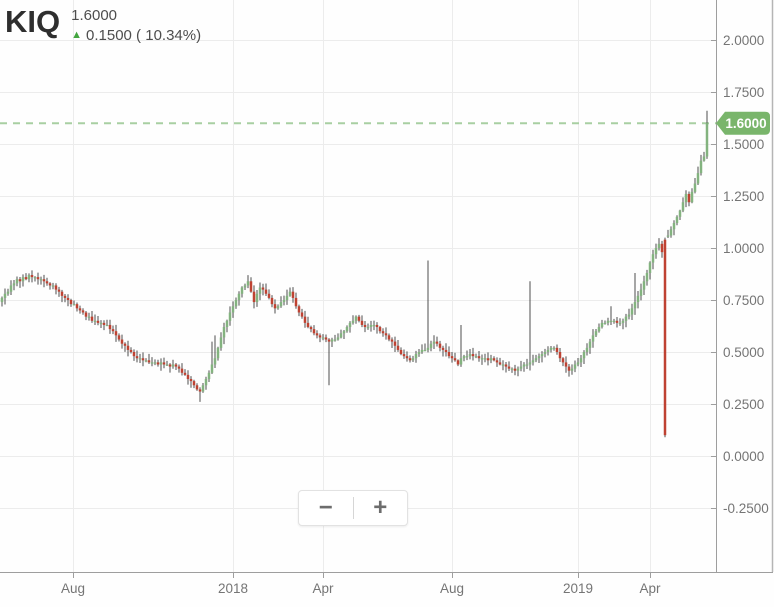  Describe the element at coordinates (743, 248) in the screenshot. I see `y-axis-label: 1.0000` at that location.